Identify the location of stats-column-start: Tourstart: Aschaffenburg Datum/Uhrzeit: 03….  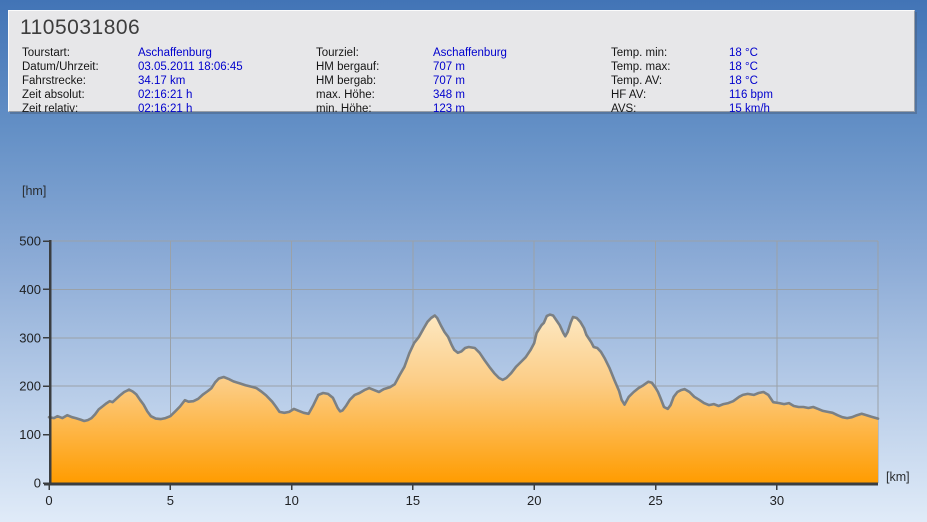
(132, 81).